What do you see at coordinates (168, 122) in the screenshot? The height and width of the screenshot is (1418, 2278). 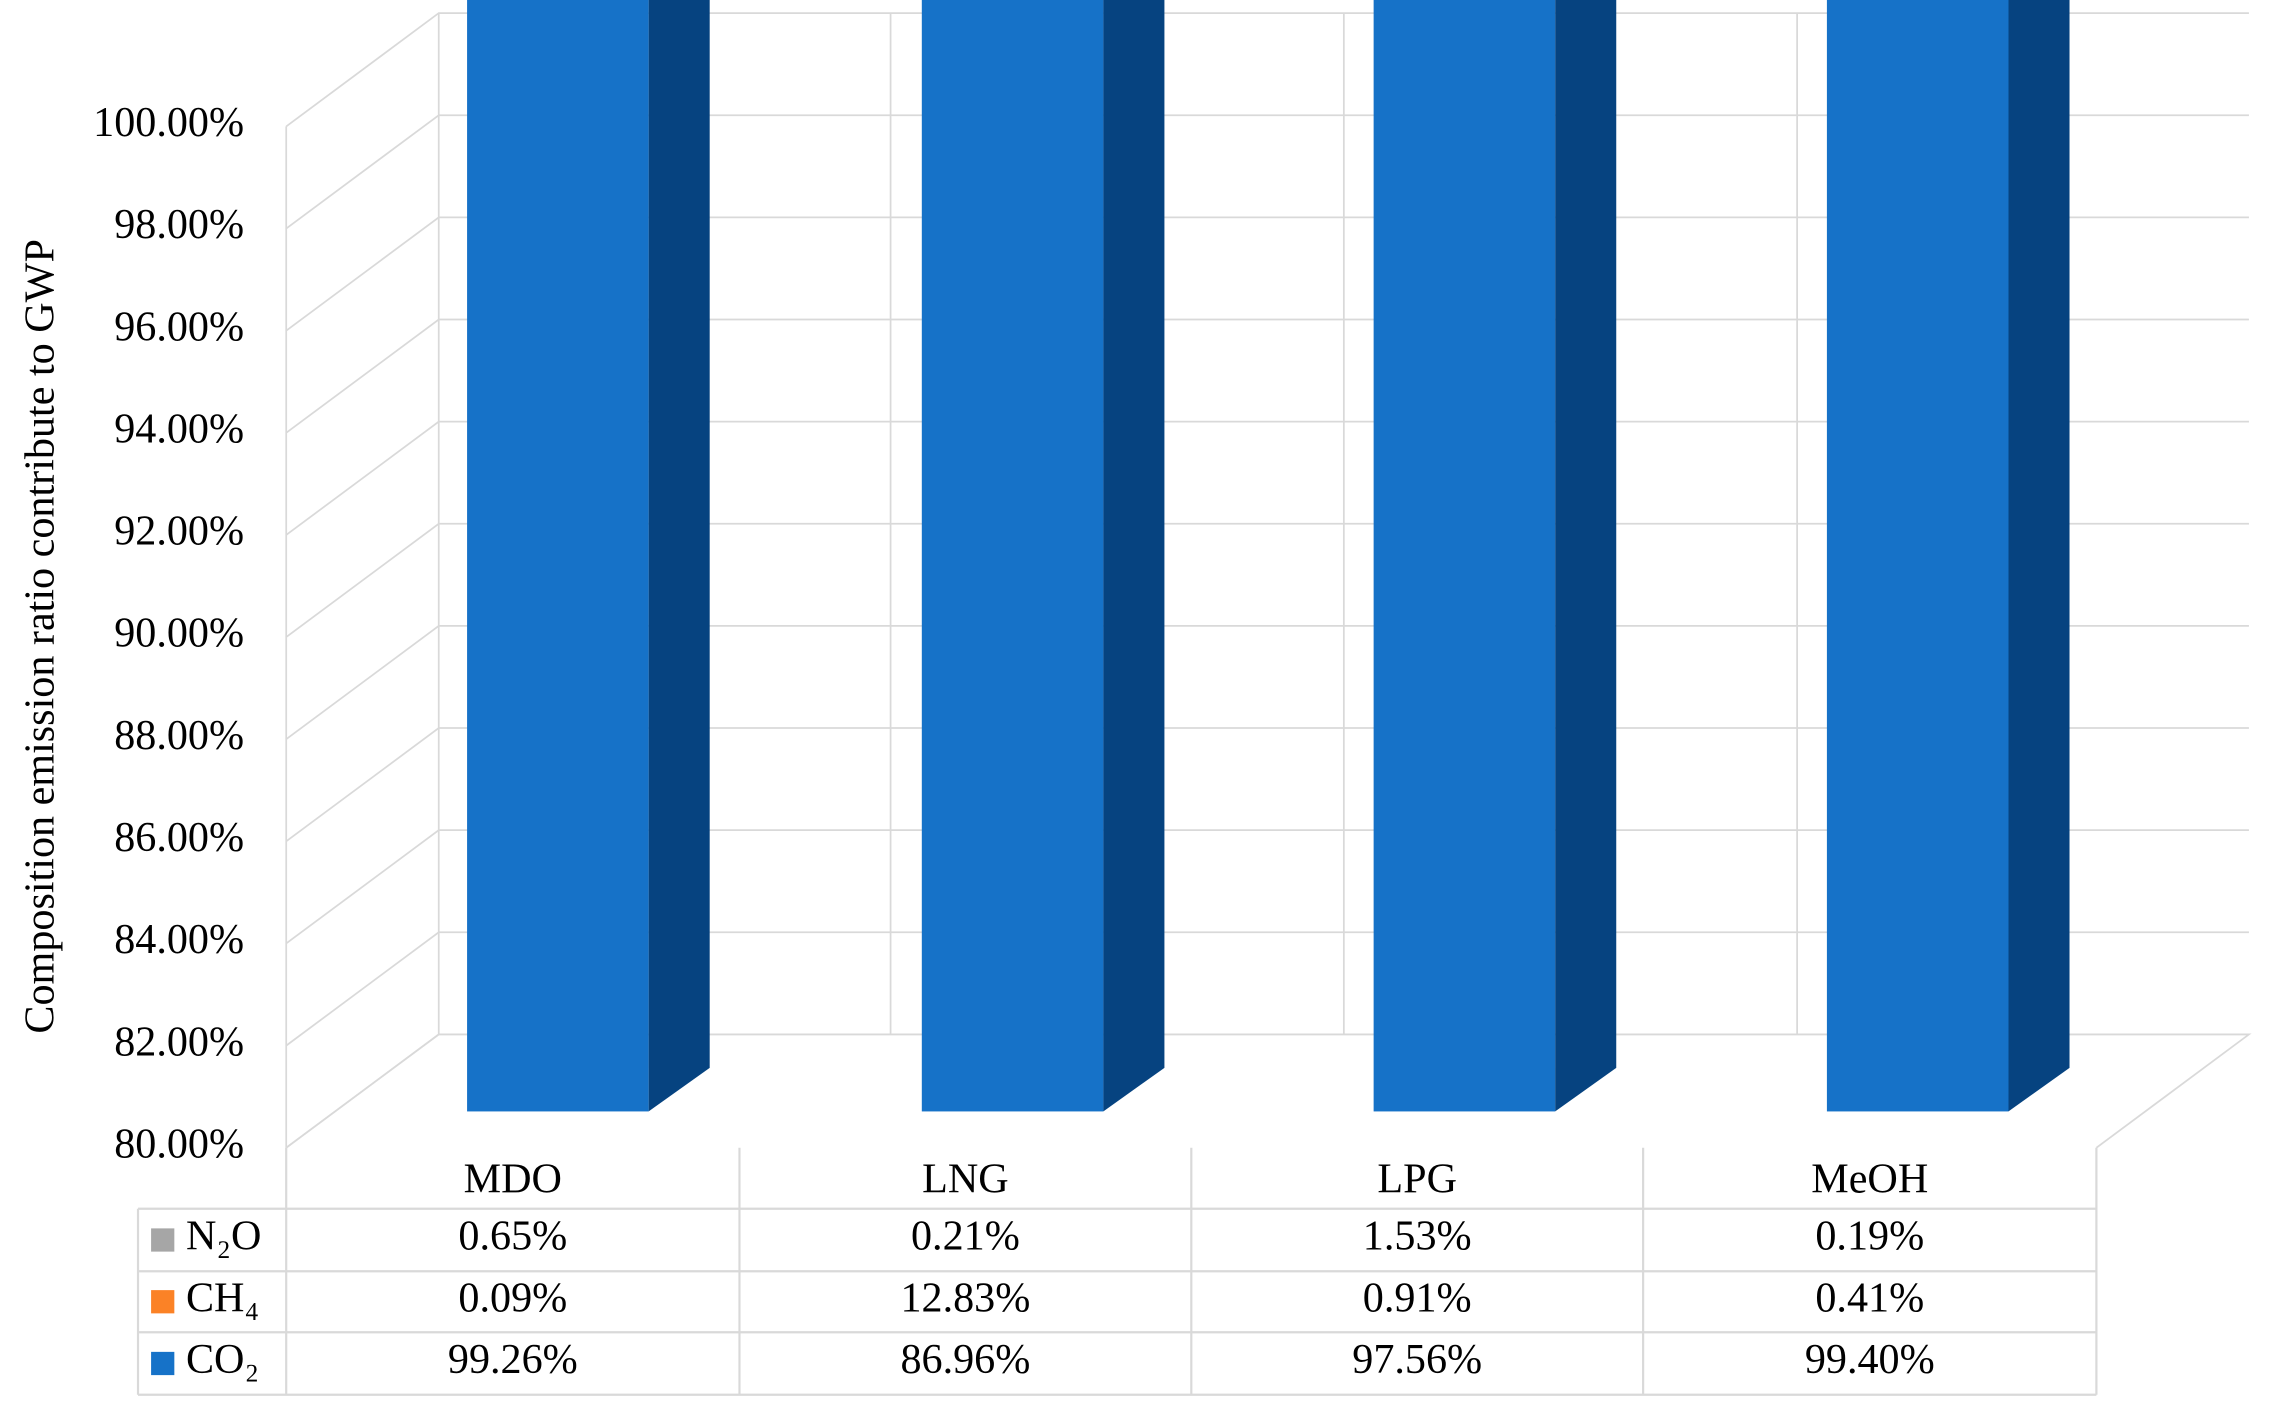 I see `y-tick-label: 100.00%` at bounding box center [168, 122].